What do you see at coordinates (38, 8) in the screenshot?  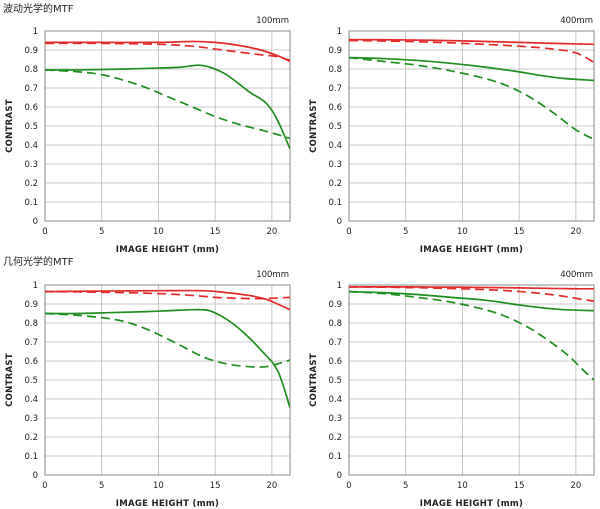 I see `section-title-wave-optics: 波动光学的MTF` at bounding box center [38, 8].